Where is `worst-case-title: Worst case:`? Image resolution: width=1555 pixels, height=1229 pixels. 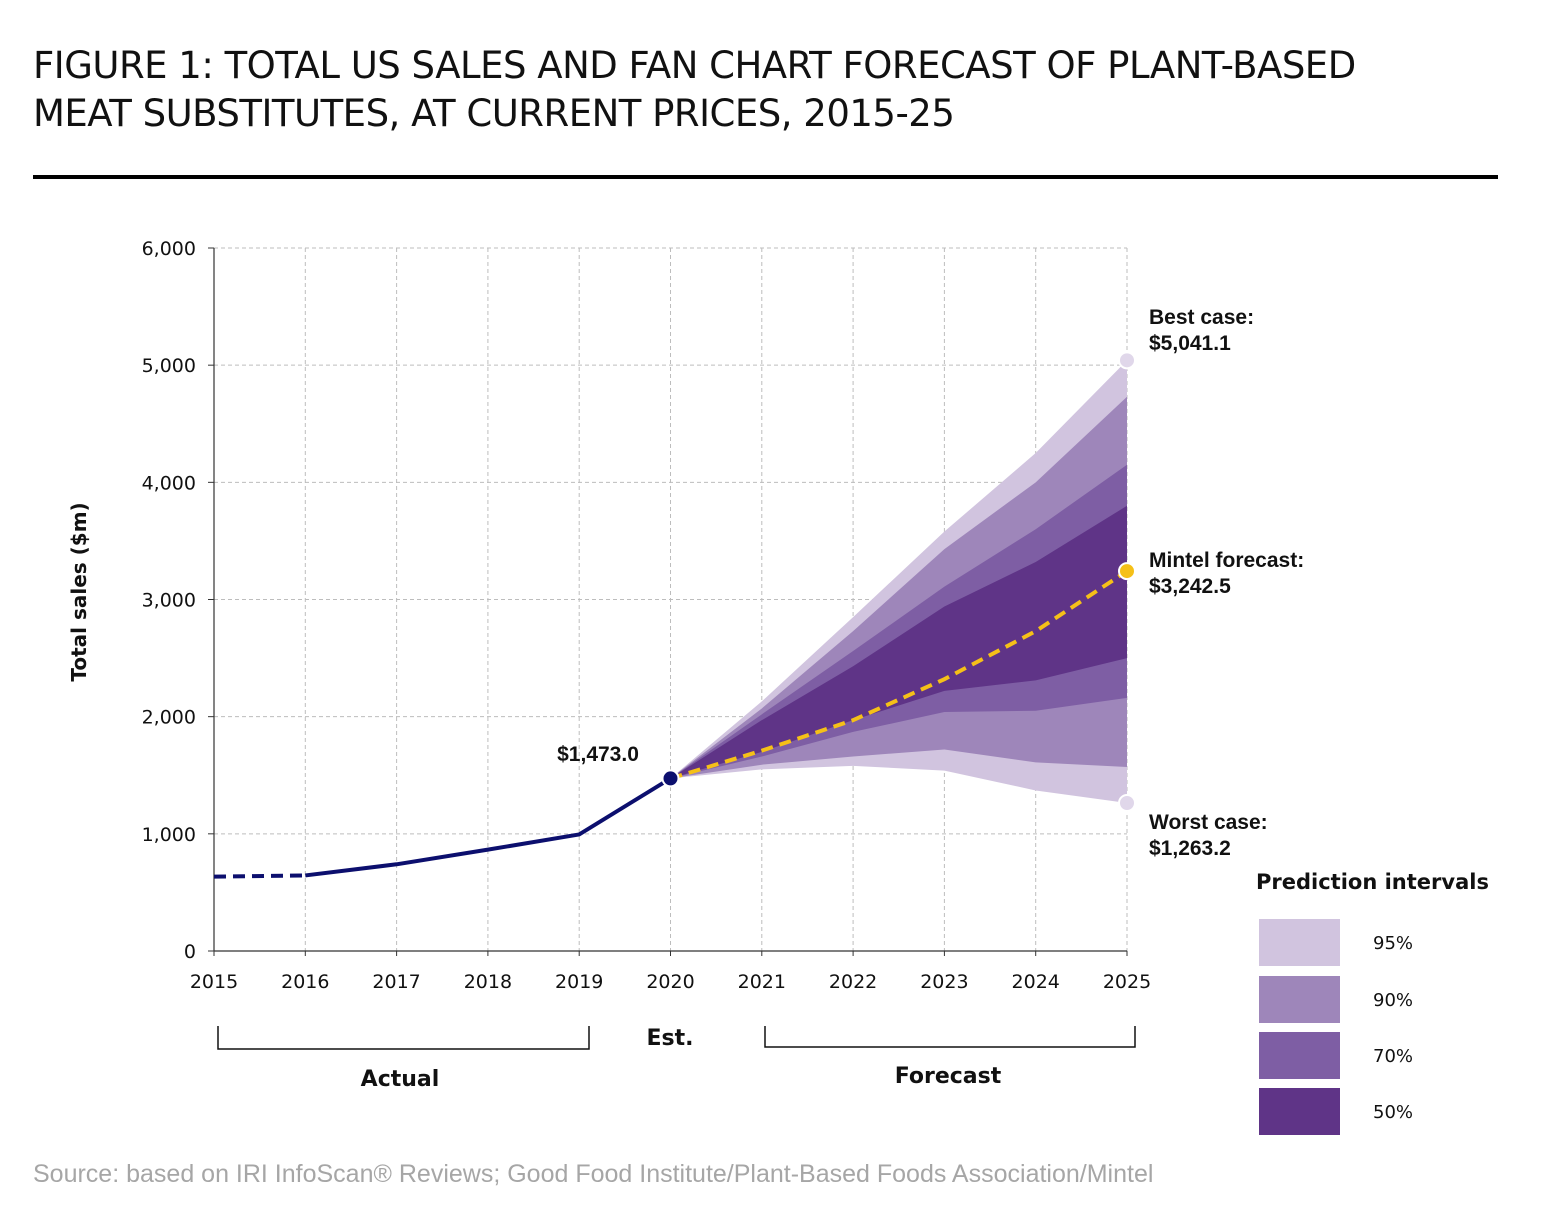 worst-case-title: Worst case: is located at coordinates (1208, 822).